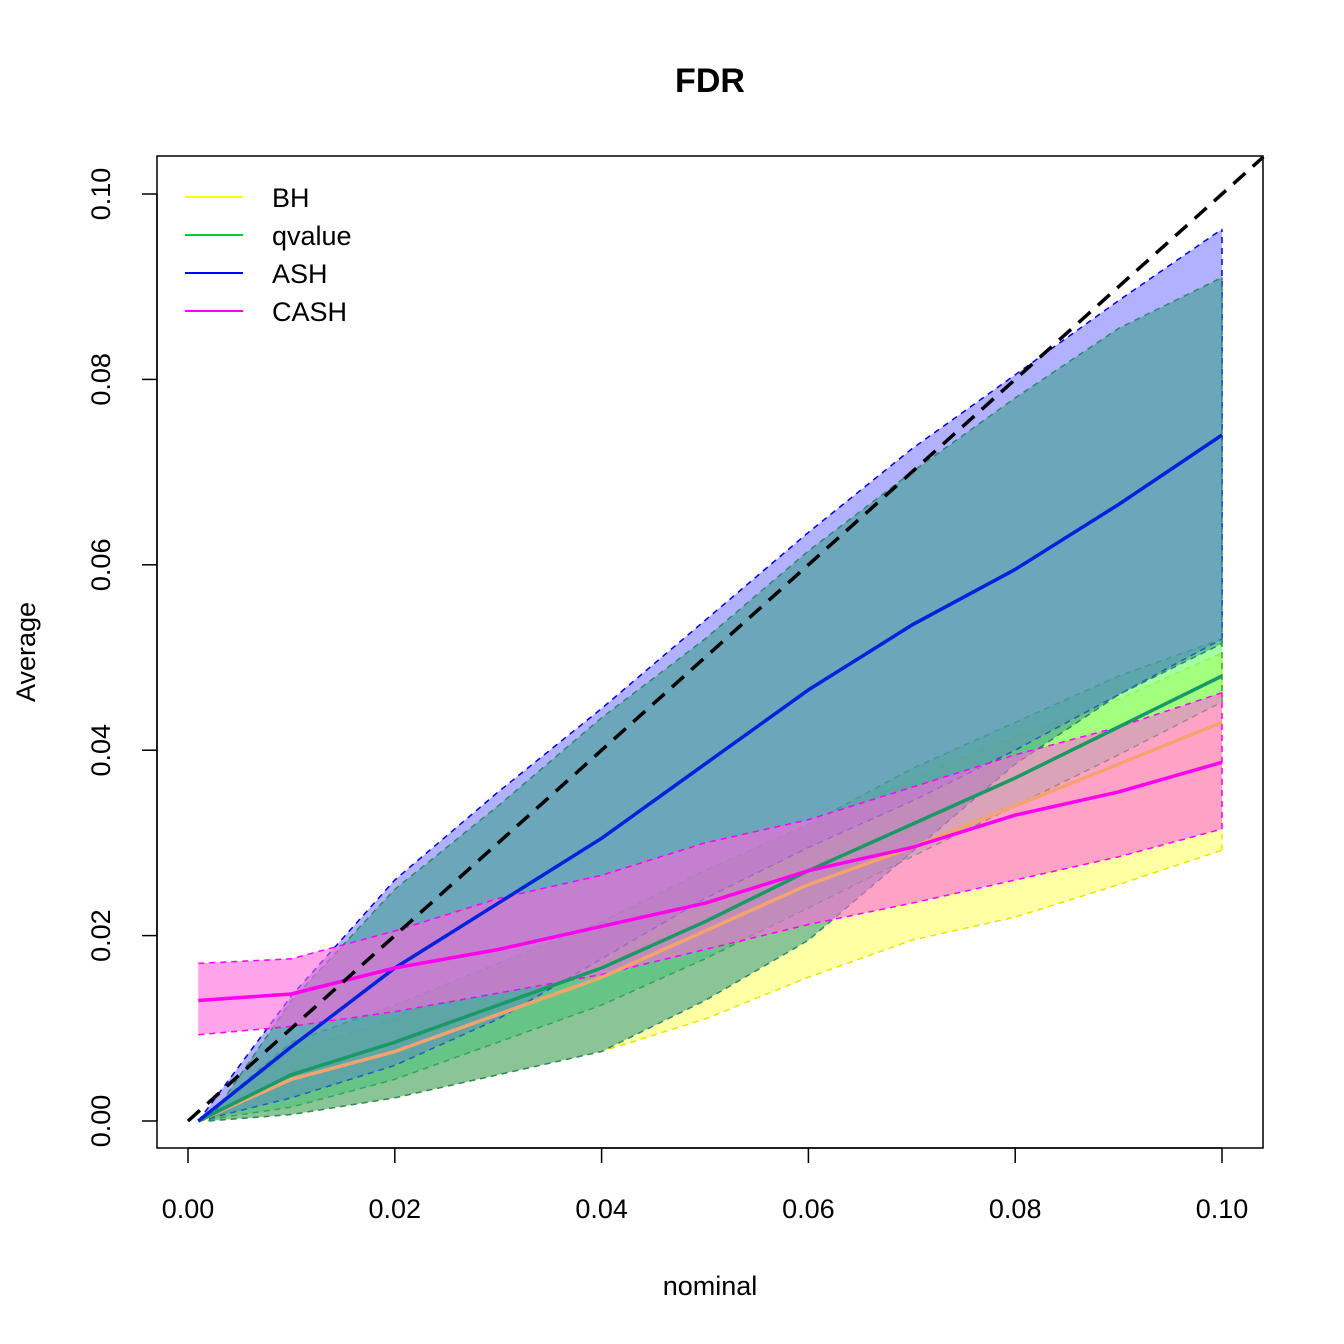 This screenshot has width=1344, height=1344. What do you see at coordinates (808, 1209) in the screenshot?
I see `x-tick-label: 0.06` at bounding box center [808, 1209].